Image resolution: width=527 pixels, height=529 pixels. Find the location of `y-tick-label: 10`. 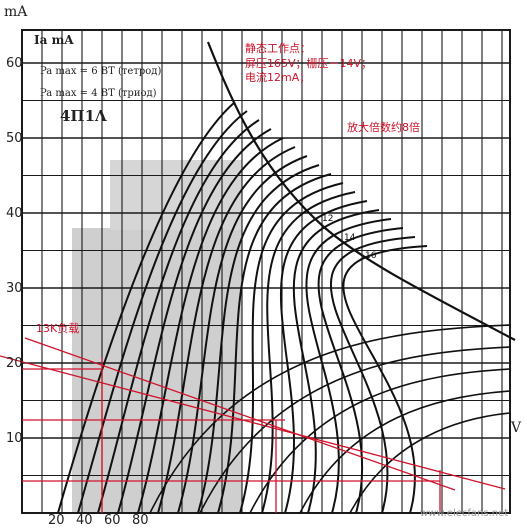

y-tick-label: 10 is located at coordinates (14, 438).